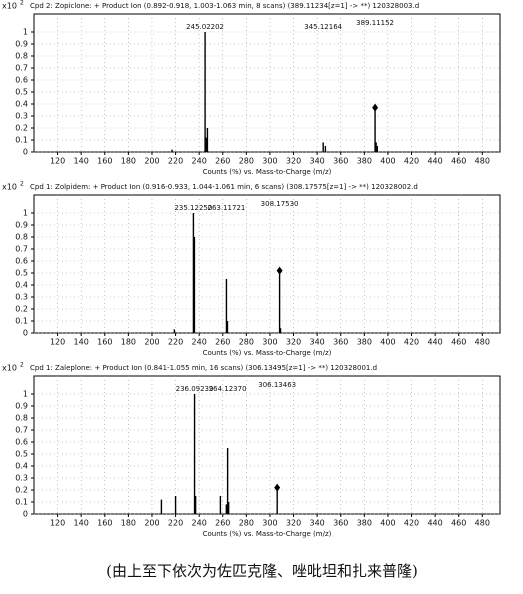  What do you see at coordinates (277, 385) in the screenshot?
I see `peak-label: 306.13463` at bounding box center [277, 385].